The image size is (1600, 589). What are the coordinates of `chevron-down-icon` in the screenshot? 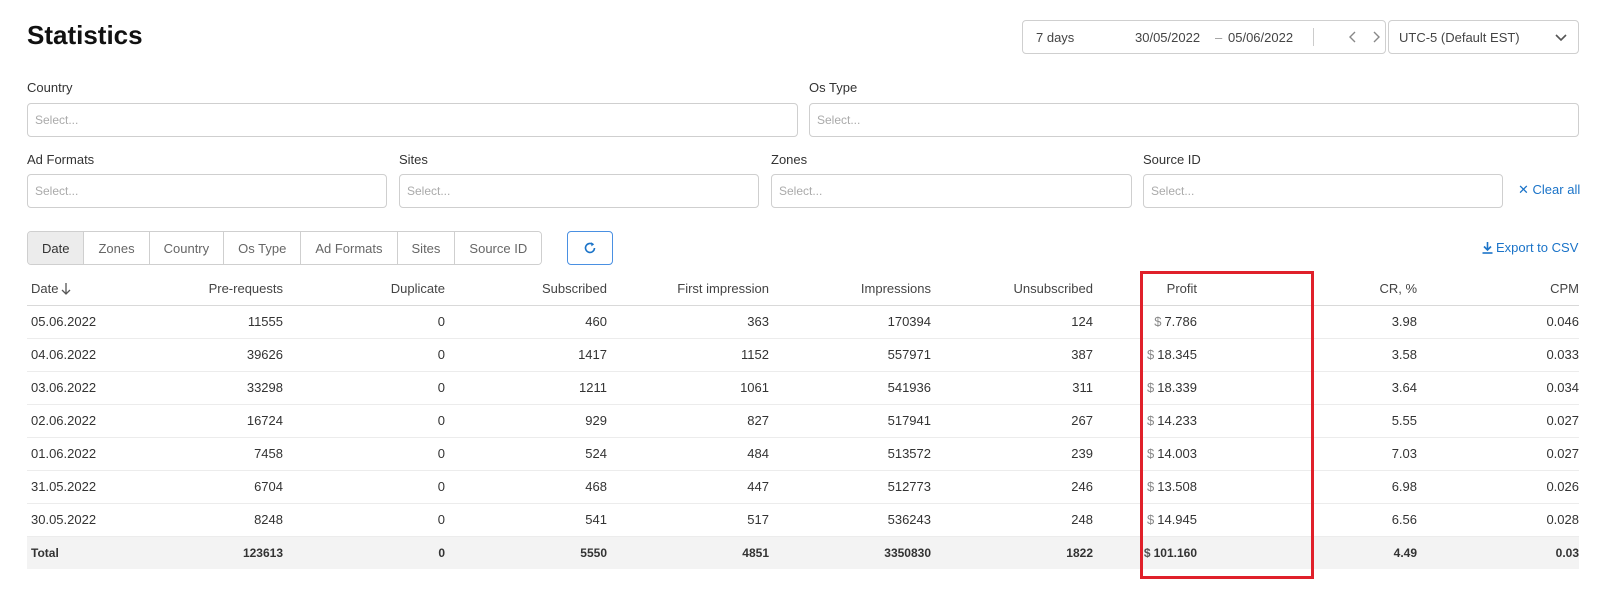 It's located at (1561, 38).